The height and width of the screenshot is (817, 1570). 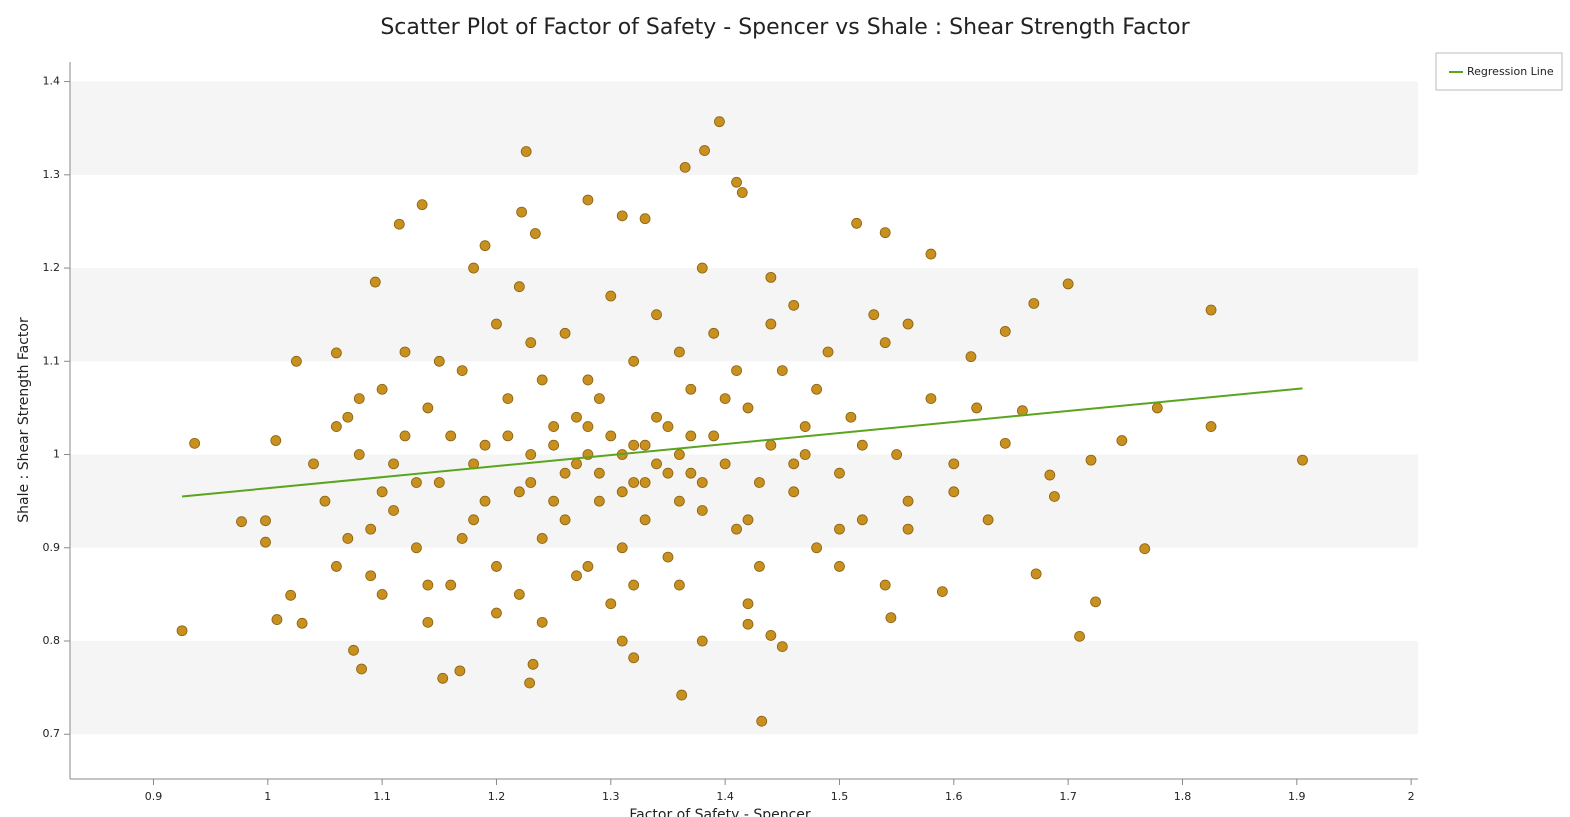 What do you see at coordinates (725, 796) in the screenshot?
I see `x-tick-label: 1.4` at bounding box center [725, 796].